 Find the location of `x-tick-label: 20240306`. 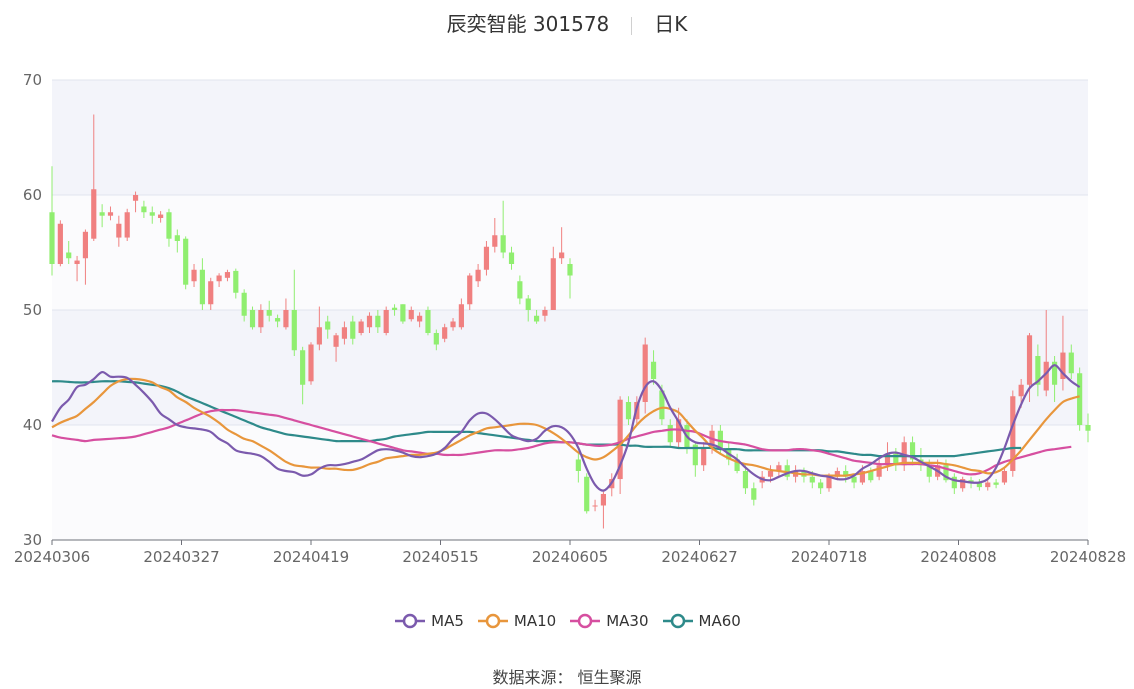

x-tick-label: 20240306 is located at coordinates (52, 557).